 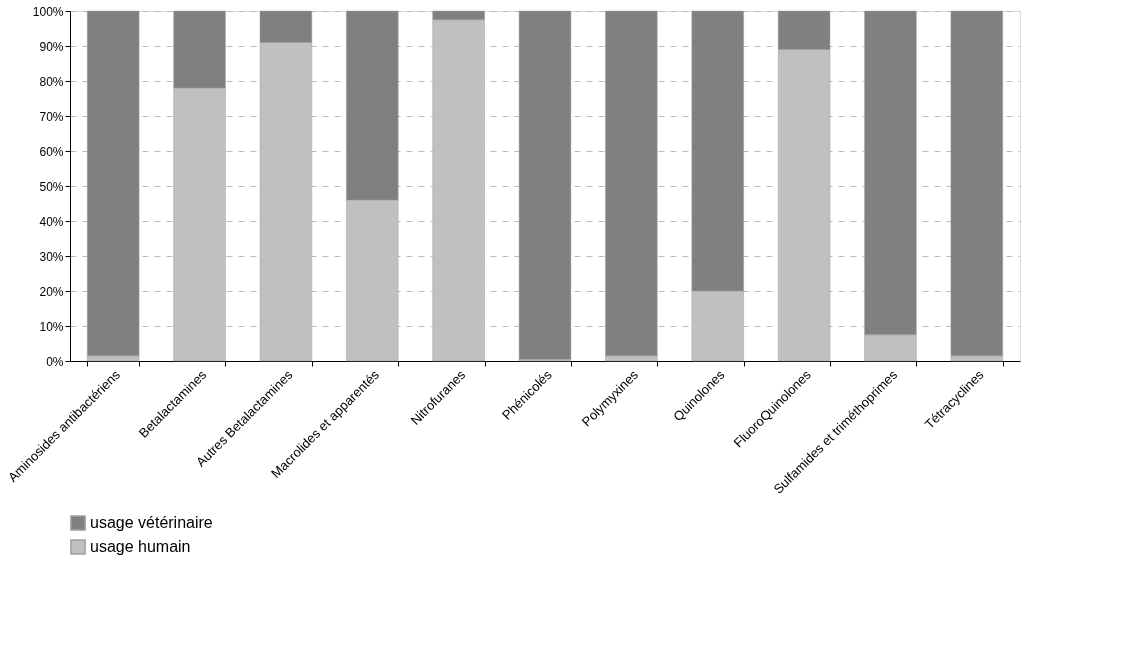 What do you see at coordinates (51, 186) in the screenshot?
I see `y-tick-label: 50%` at bounding box center [51, 186].